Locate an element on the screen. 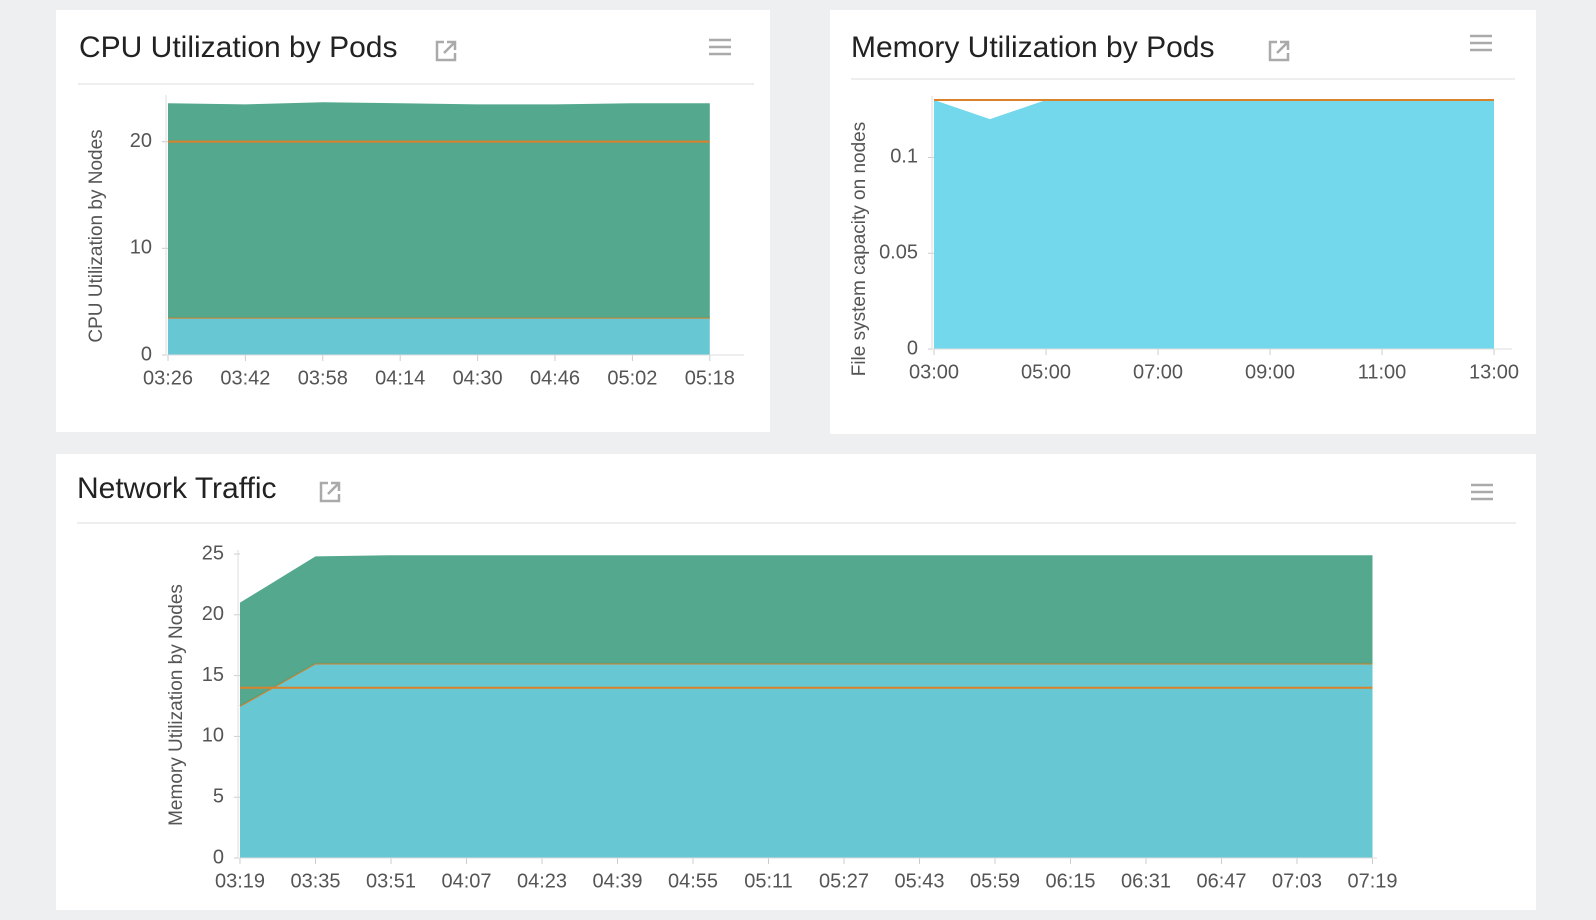 Image resolution: width=1596 pixels, height=920 pixels. x-tick-label: 07:00 is located at coordinates (1158, 372).